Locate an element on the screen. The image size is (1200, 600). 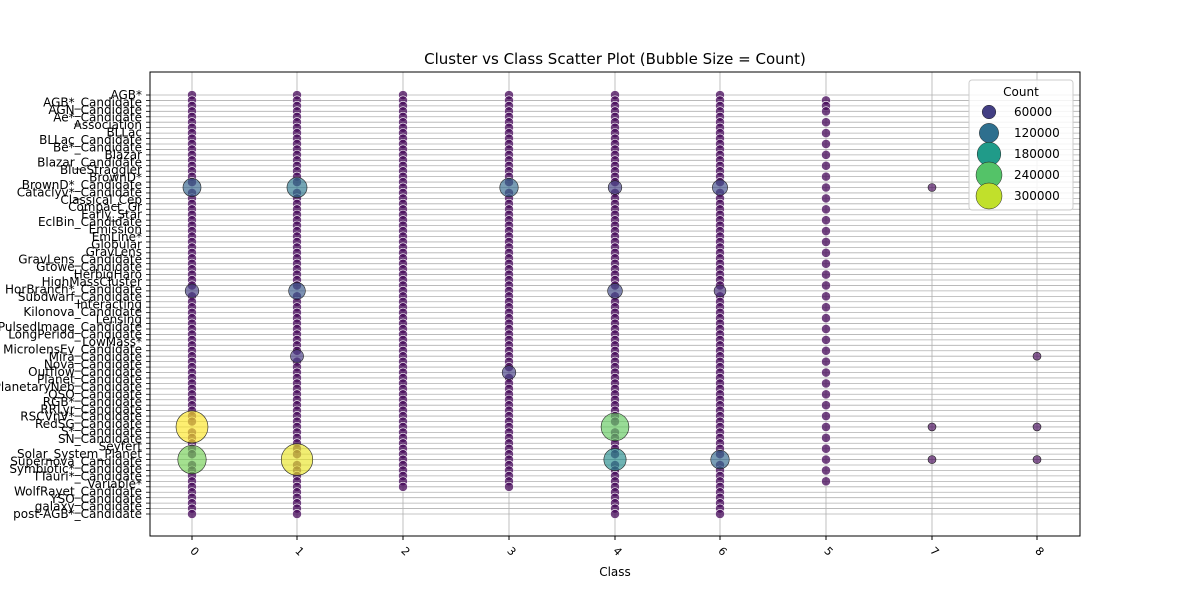
y-tick-label: Solar_System_Planet is located at coordinates (79, 454).